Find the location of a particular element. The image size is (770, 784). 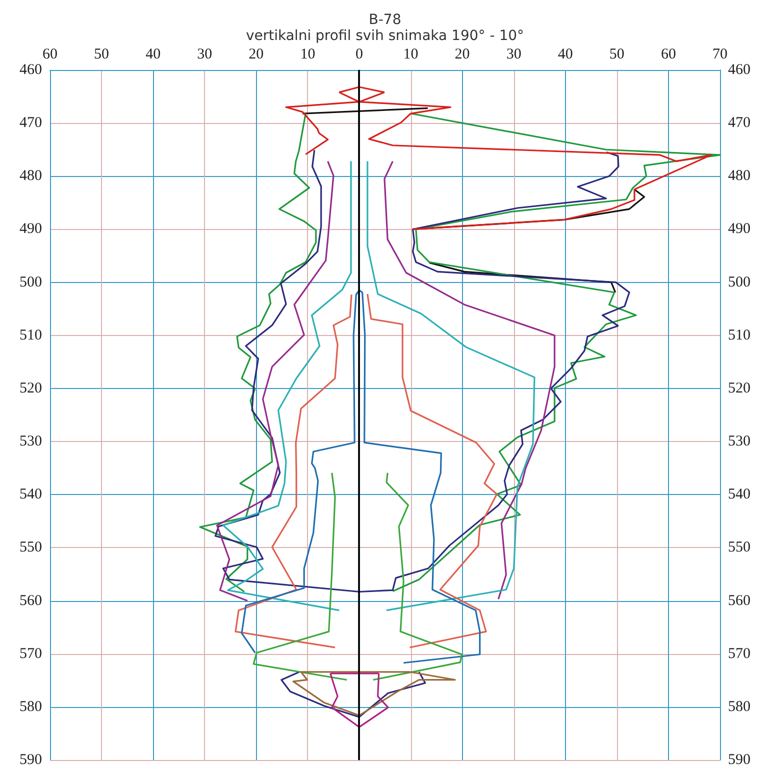

y2-tick-label: 540 is located at coordinates (739, 494).